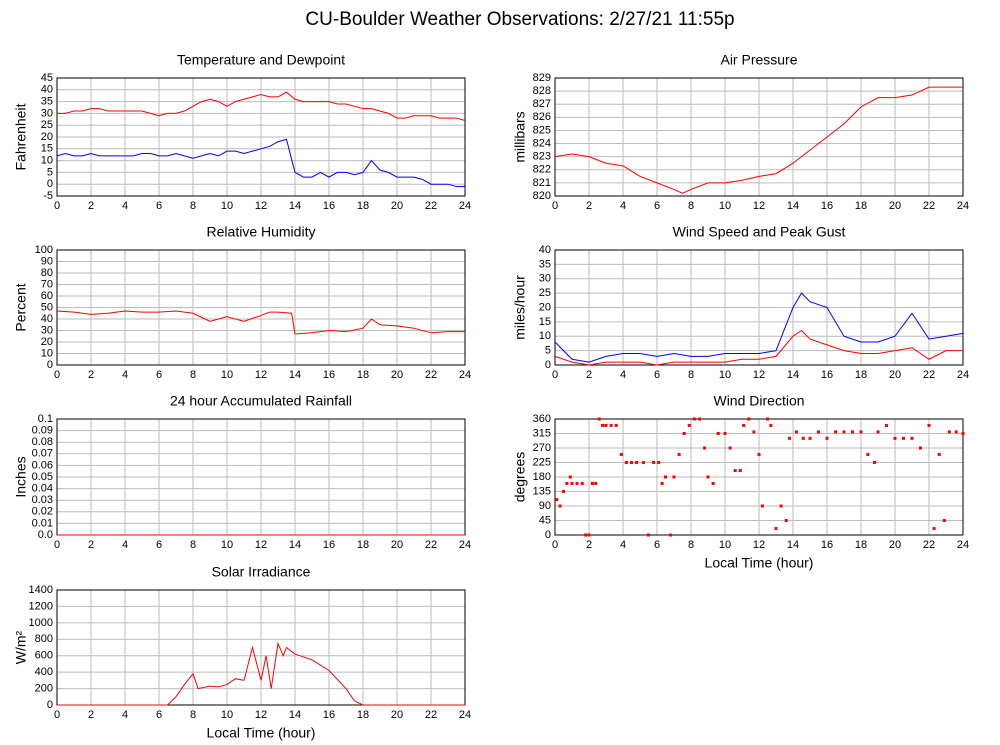 The height and width of the screenshot is (745, 1000). Describe the element at coordinates (44, 250) in the screenshot. I see `y-tick-label: 100` at that location.